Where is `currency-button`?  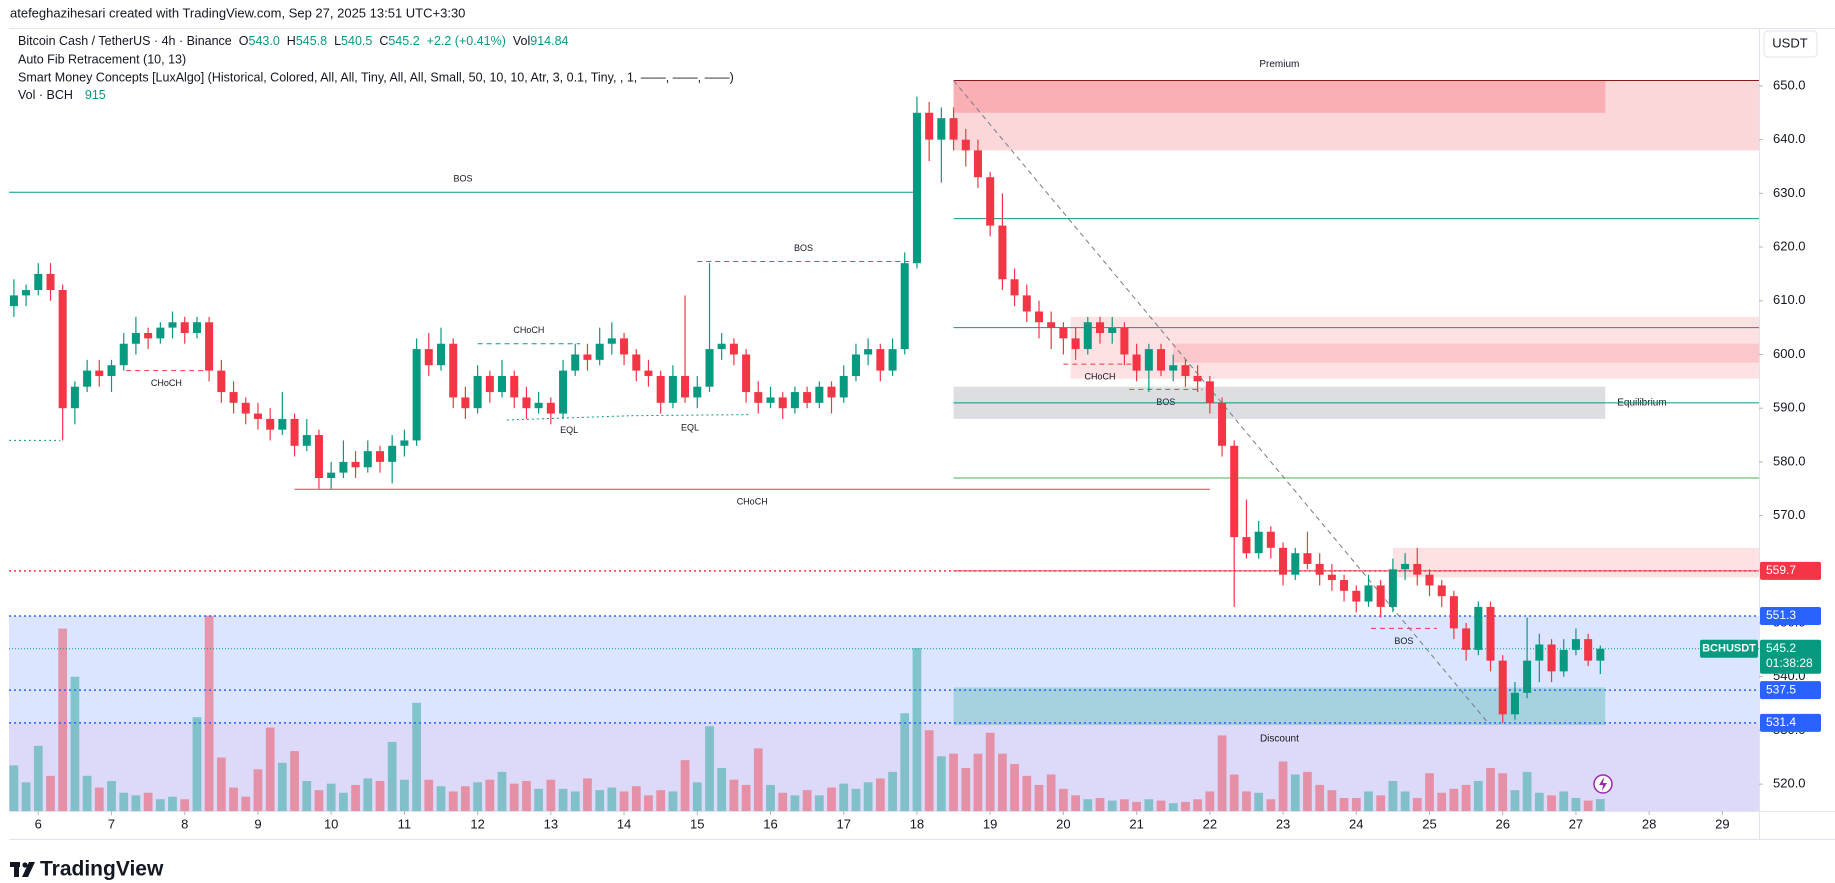
currency-button is located at coordinates (1790, 44).